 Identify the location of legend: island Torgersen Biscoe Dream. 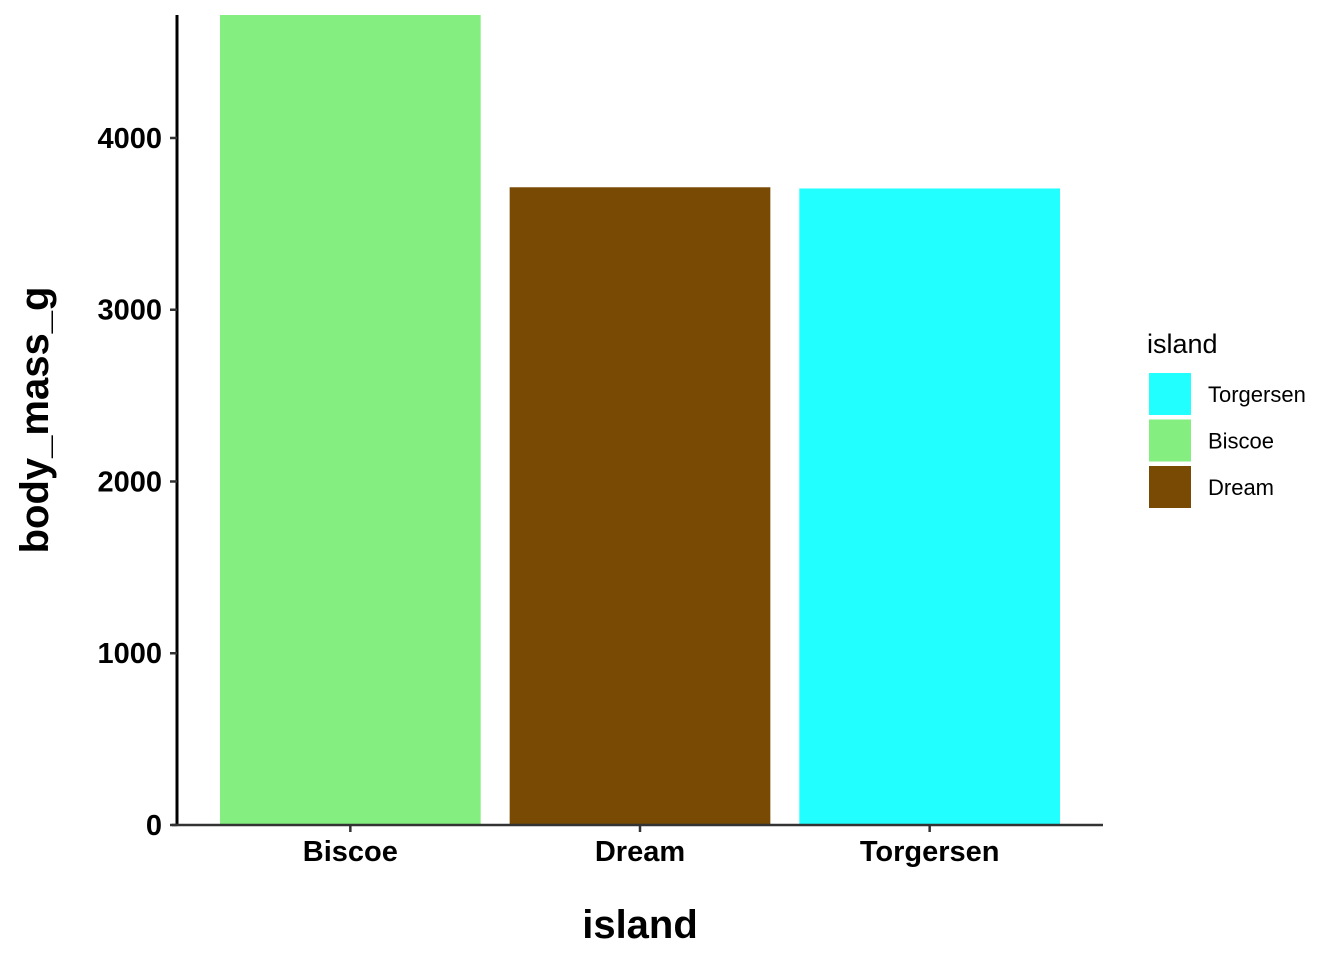
(1226, 418).